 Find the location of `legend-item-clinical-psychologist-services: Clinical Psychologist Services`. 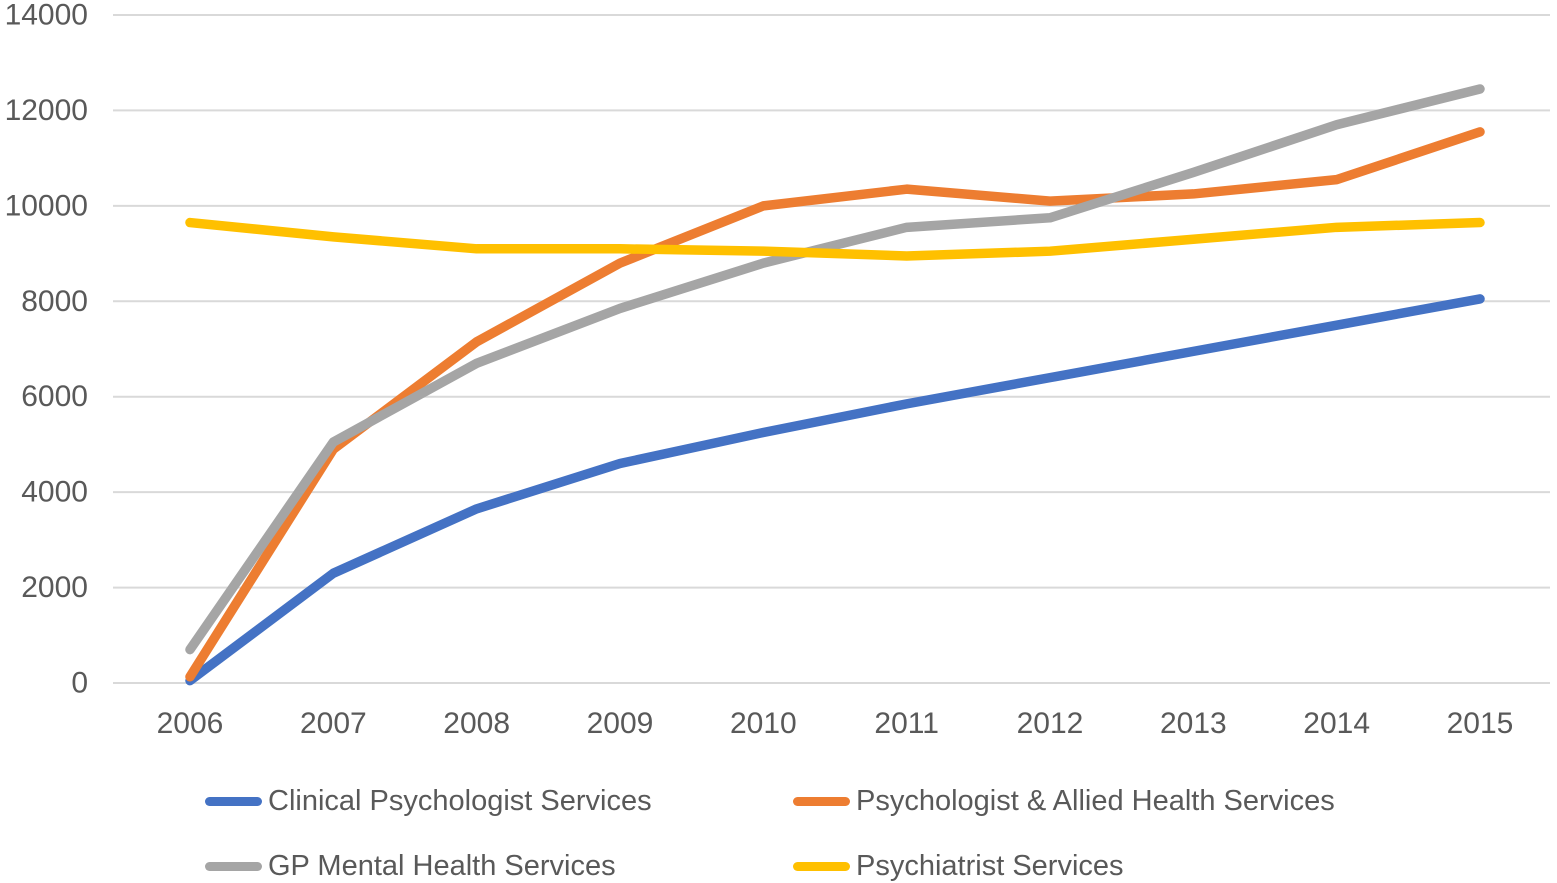

legend-item-clinical-psychologist-services: Clinical Psychologist Services is located at coordinates (428, 801).